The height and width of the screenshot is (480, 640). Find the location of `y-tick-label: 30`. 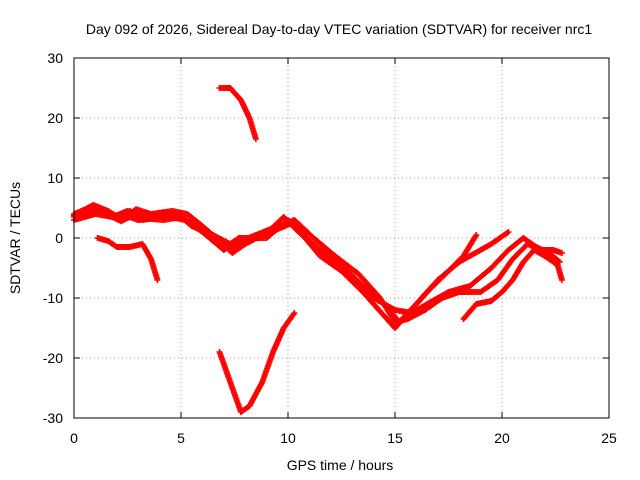

y-tick-label: 30 is located at coordinates (55, 58).